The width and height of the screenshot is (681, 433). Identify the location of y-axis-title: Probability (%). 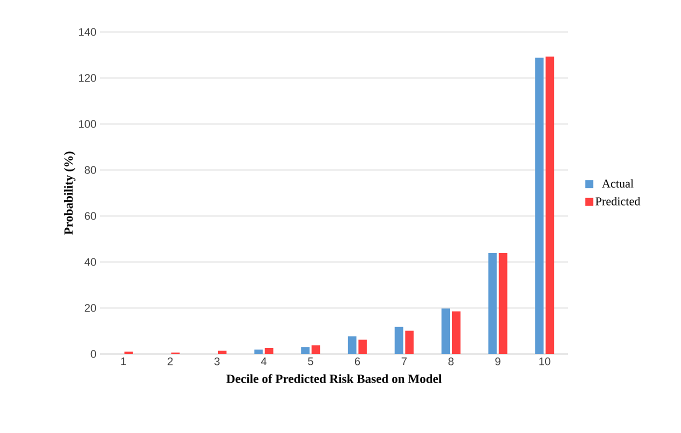
(70, 193).